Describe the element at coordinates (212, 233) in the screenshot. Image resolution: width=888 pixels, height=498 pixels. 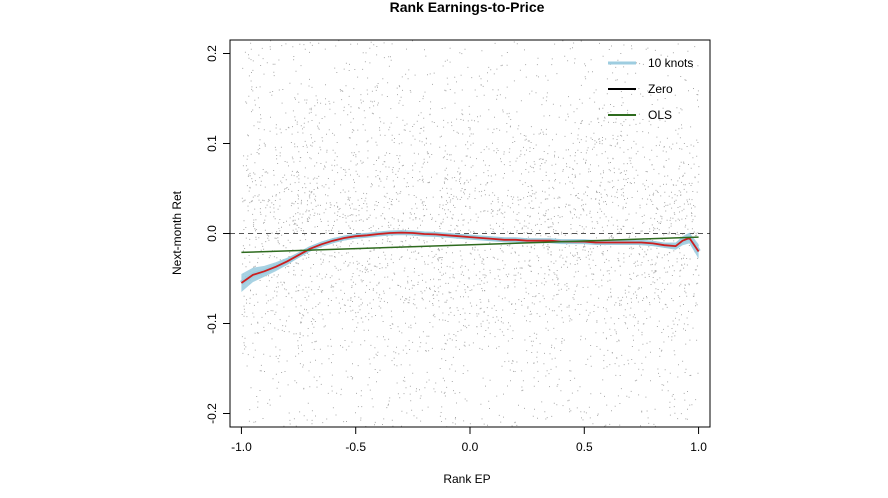
I see `y-tick-label: 0.0` at that location.